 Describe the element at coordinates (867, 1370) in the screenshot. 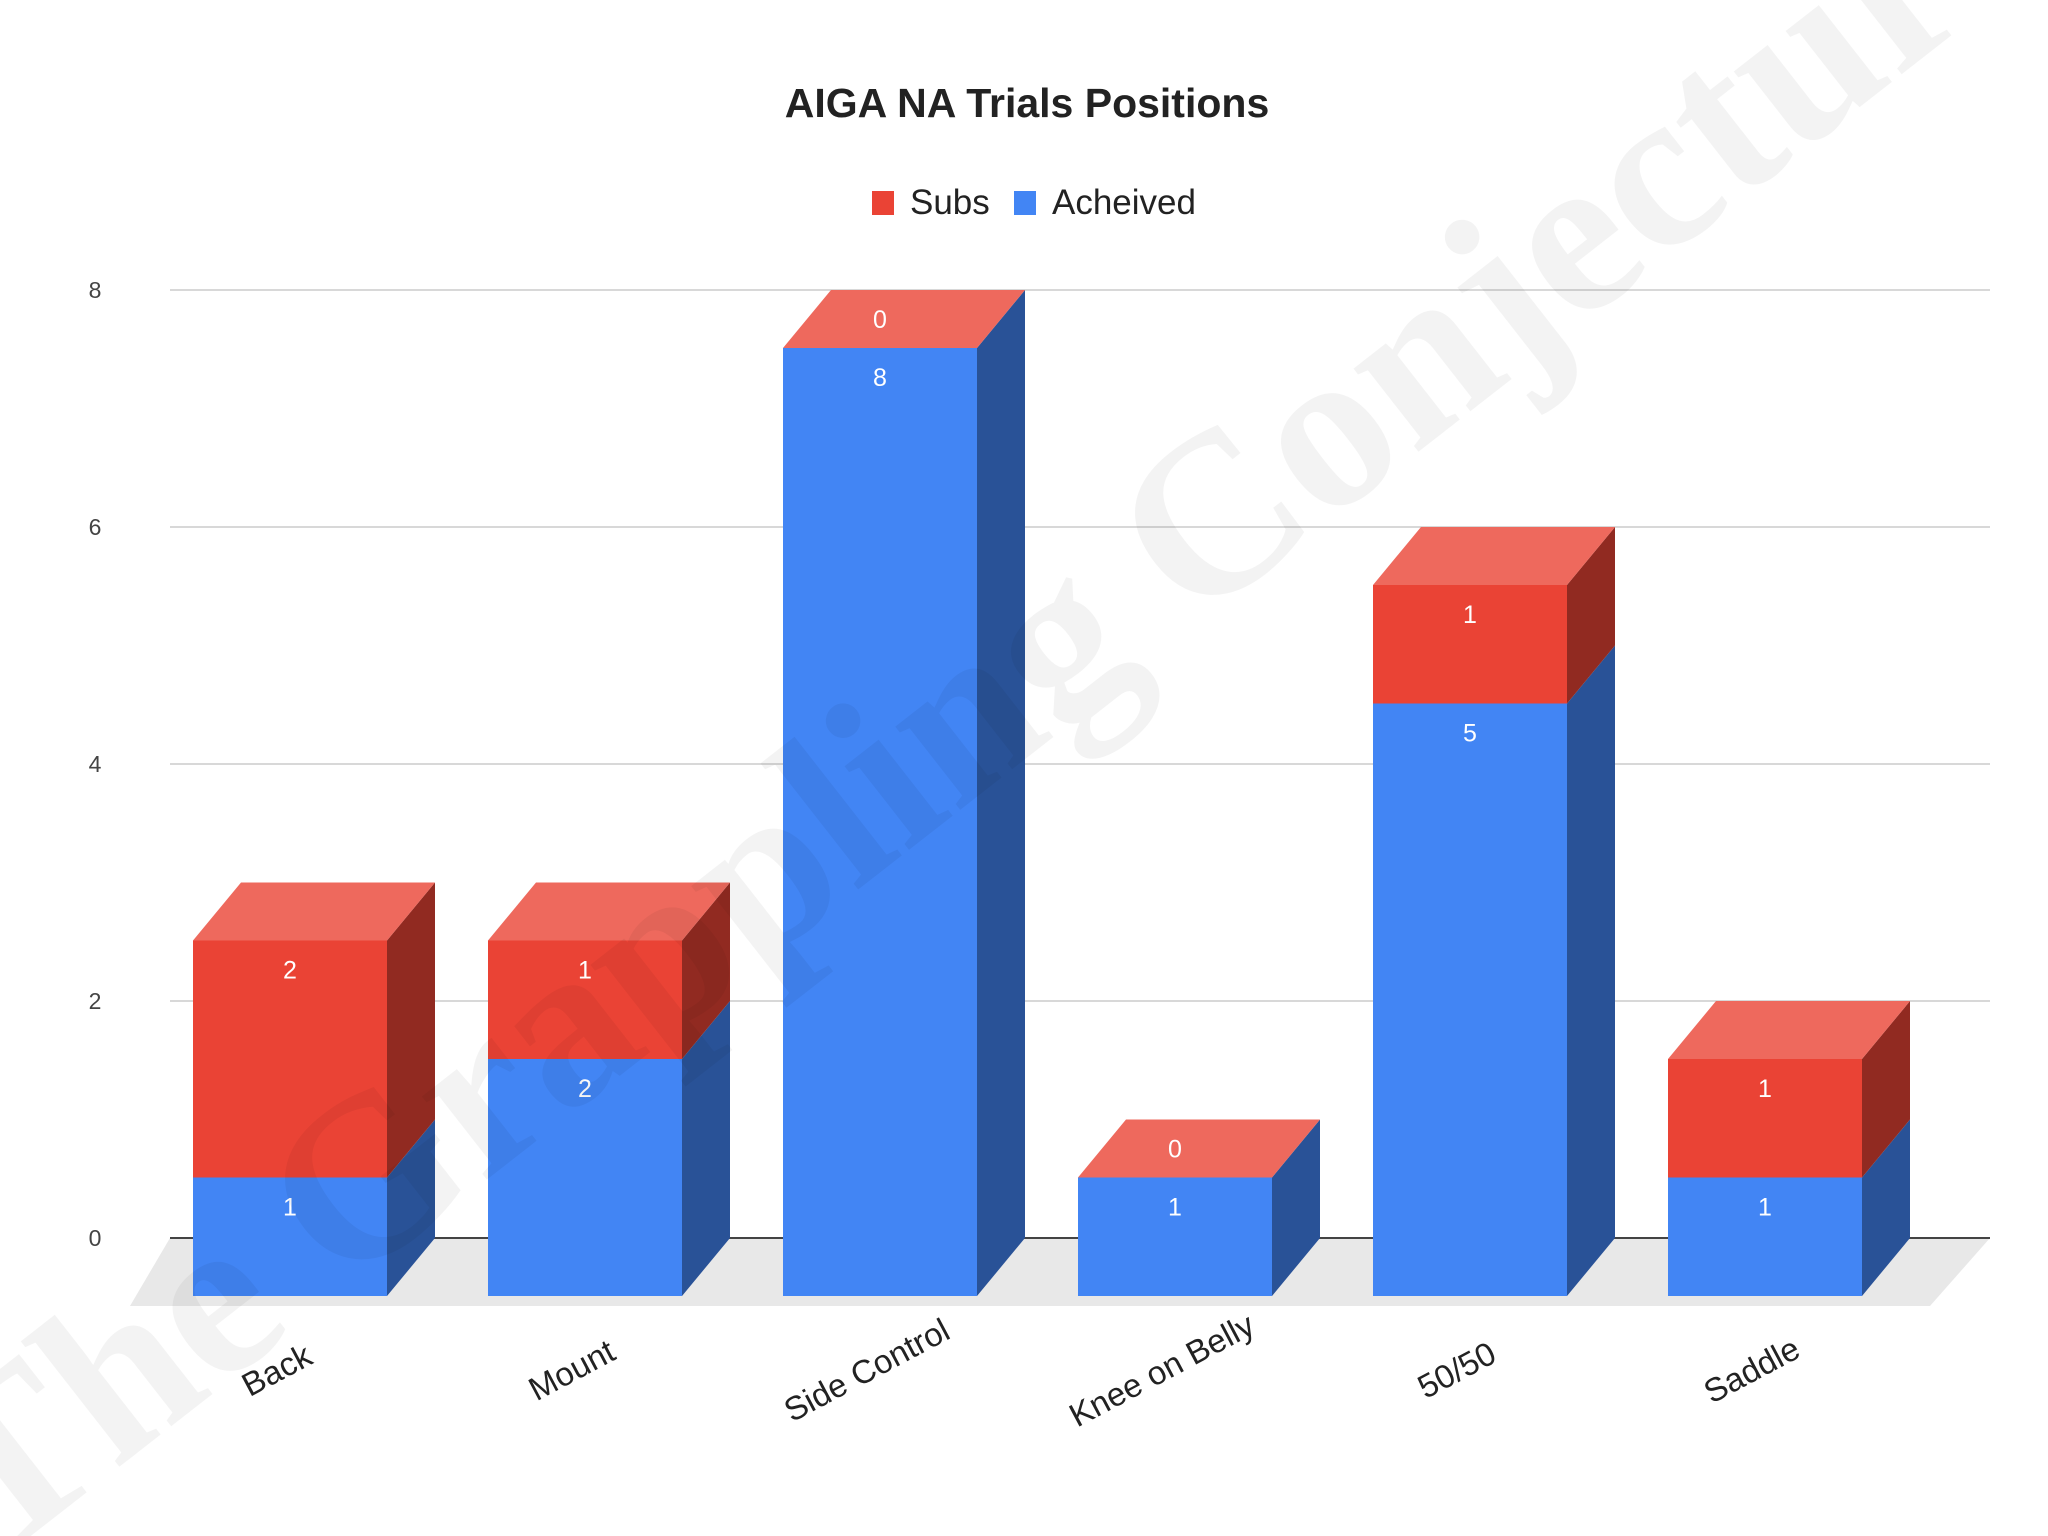

I see `x-tick-label: Side Control` at that location.